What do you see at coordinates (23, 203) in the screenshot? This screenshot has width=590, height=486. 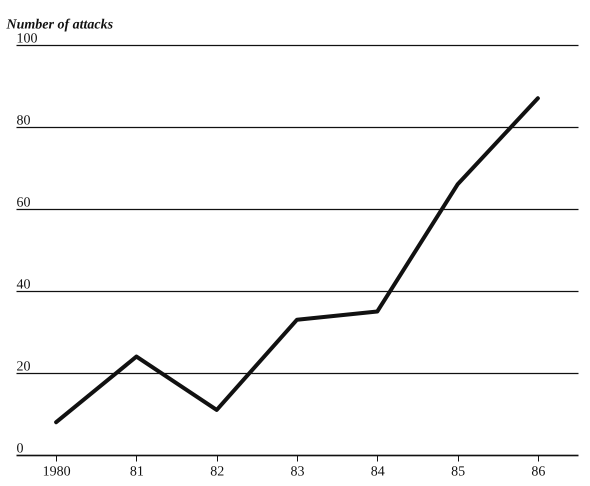 I see `y-tick-label: 60` at bounding box center [23, 203].